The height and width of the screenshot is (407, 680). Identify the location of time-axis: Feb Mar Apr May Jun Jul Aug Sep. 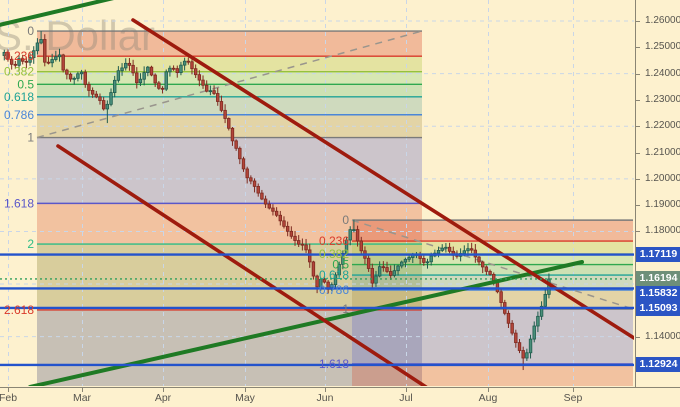
(340, 397).